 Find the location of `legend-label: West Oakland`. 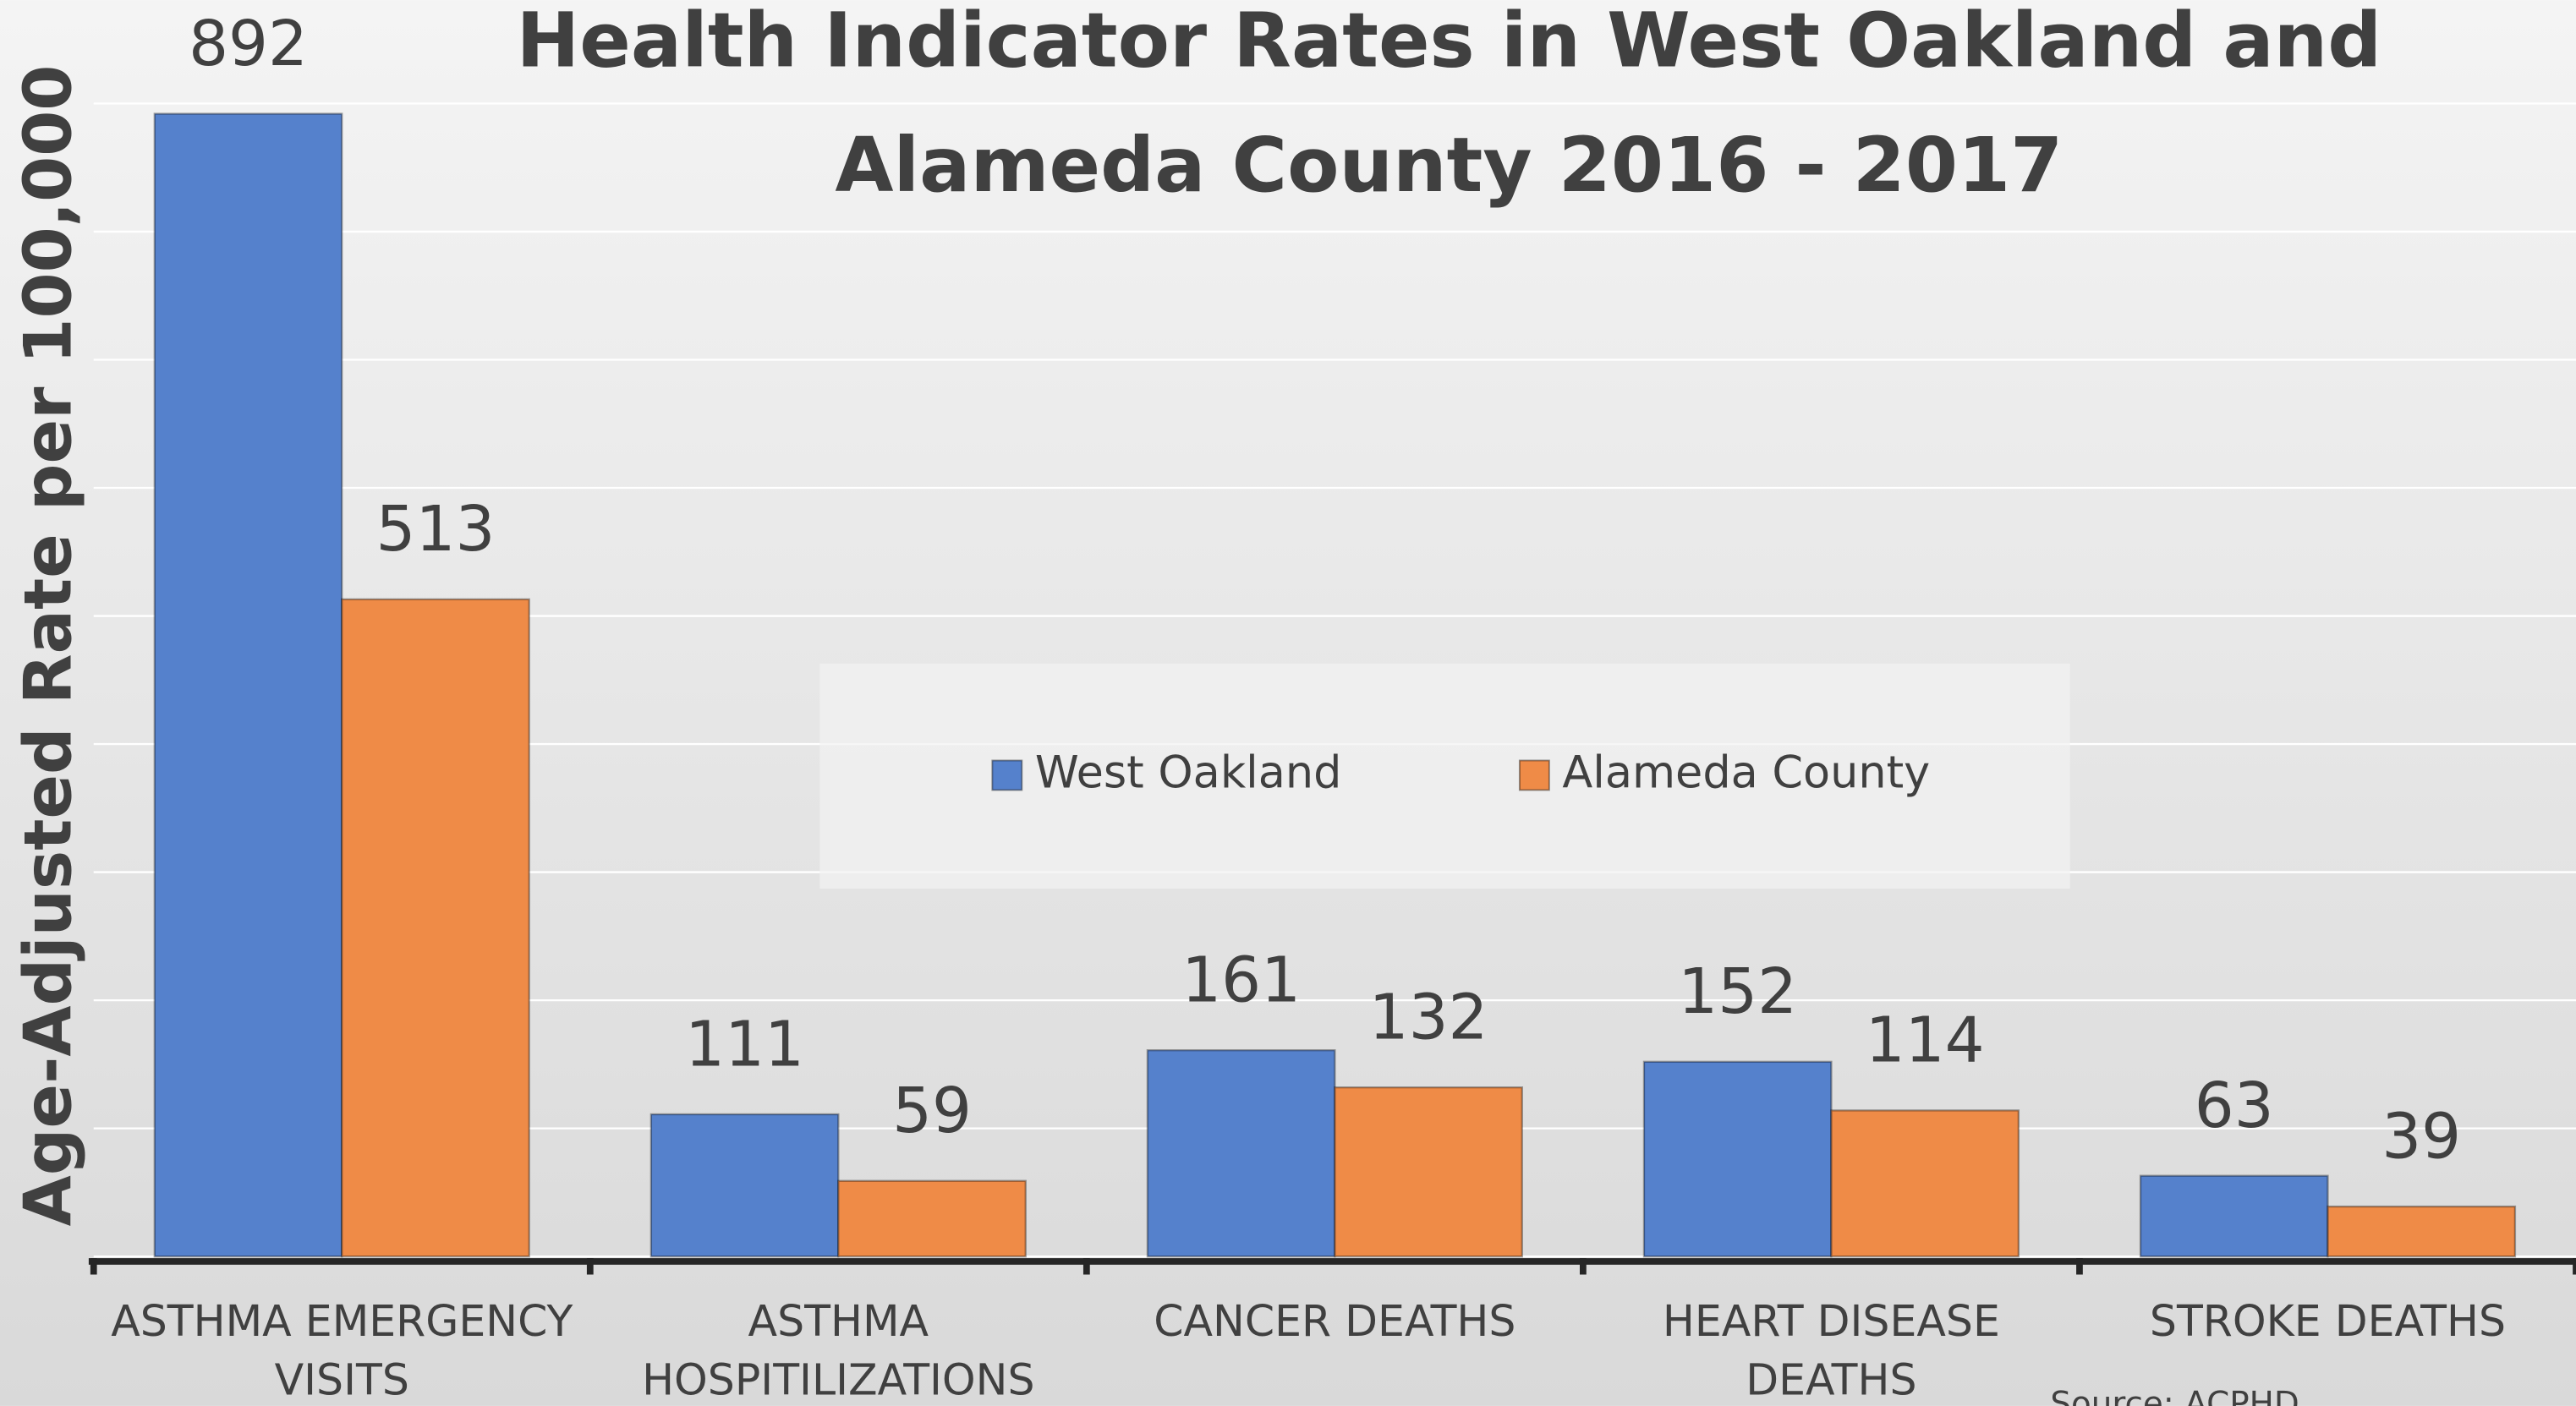

legend-label: West Oakland is located at coordinates (1188, 773).